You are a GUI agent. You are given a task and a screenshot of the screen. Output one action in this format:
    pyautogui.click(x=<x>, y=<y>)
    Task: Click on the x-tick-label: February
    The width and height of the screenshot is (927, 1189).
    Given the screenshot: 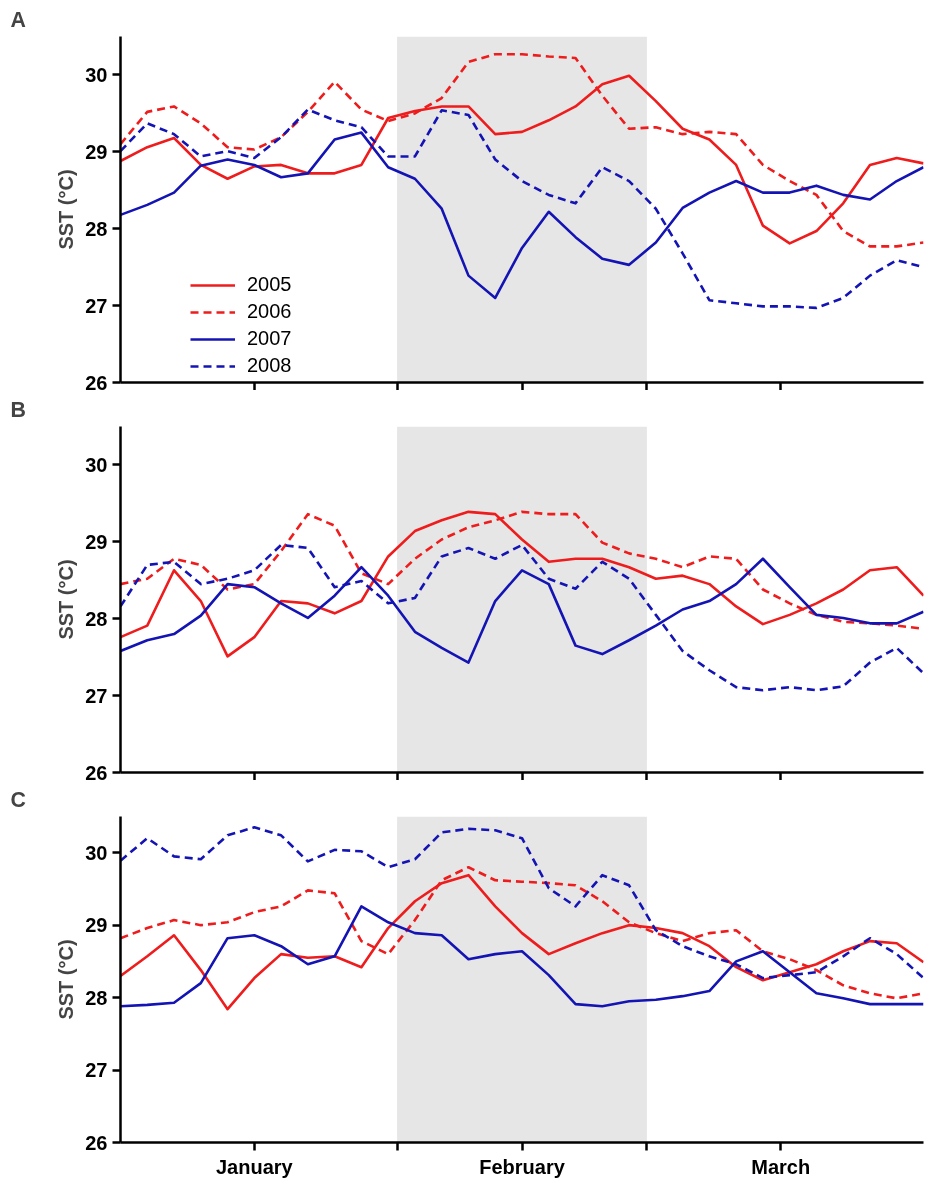 What is the action you would take?
    pyautogui.click(x=522, y=1166)
    